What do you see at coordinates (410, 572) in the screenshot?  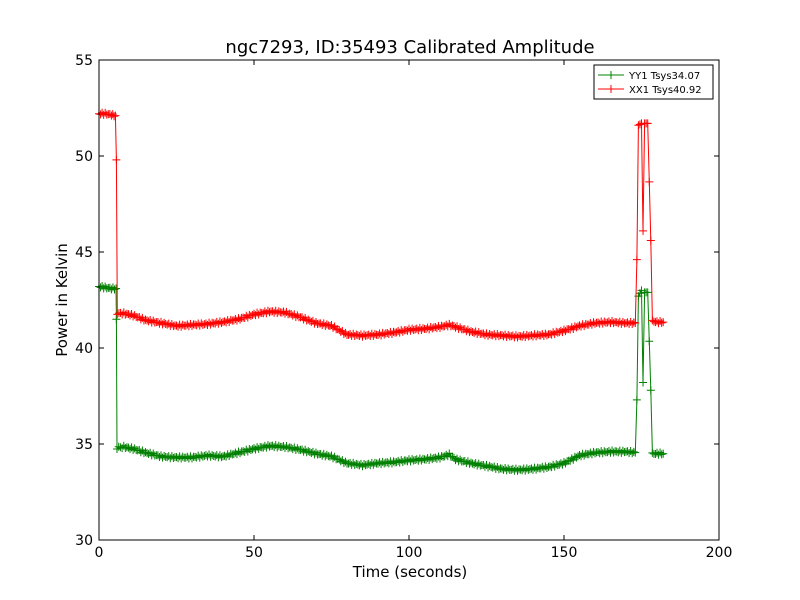 I see `x-axis-label: Time (seconds)` at bounding box center [410, 572].